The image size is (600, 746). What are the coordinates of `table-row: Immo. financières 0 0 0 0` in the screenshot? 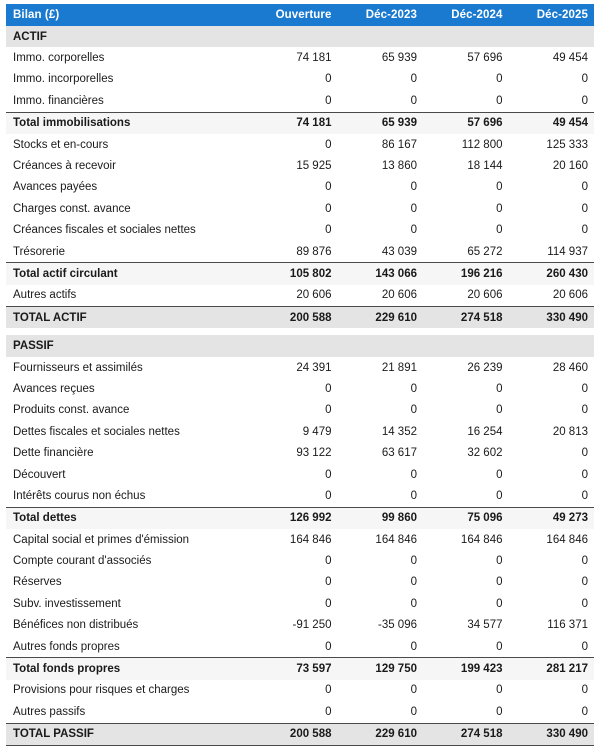 It's located at (300, 101).